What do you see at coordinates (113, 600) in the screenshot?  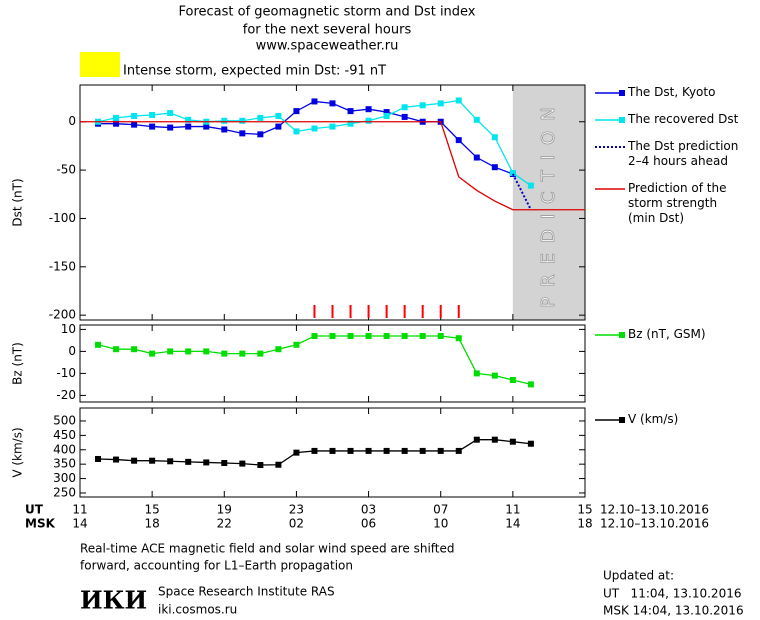 I see `logo: ИКИ` at bounding box center [113, 600].